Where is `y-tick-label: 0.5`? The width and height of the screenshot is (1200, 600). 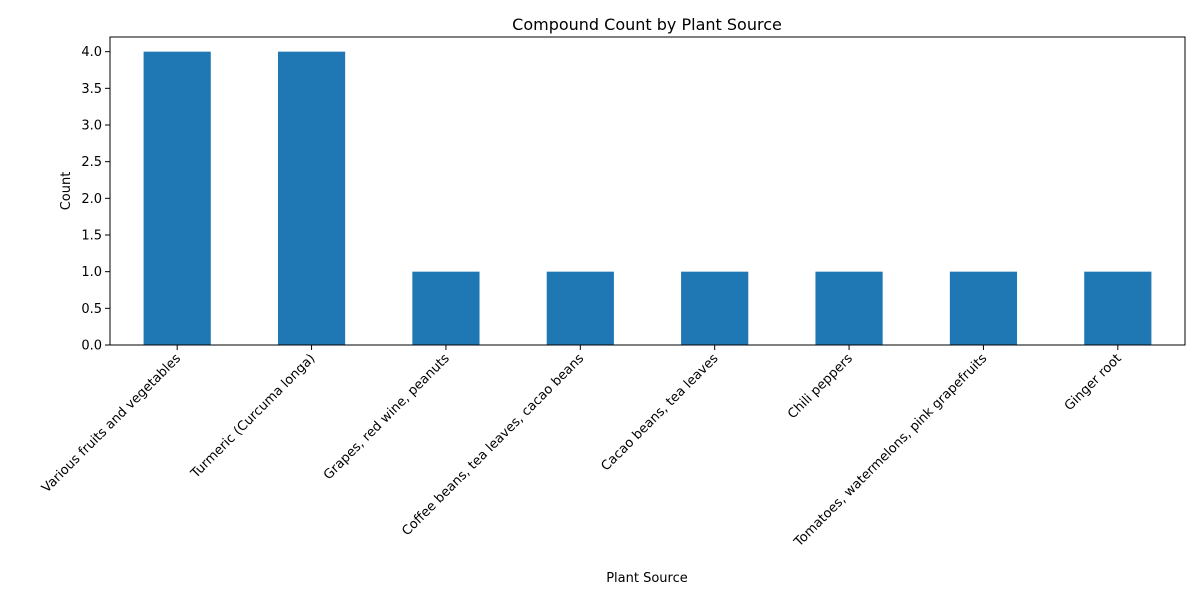
y-tick-label: 0.5 is located at coordinates (91, 309).